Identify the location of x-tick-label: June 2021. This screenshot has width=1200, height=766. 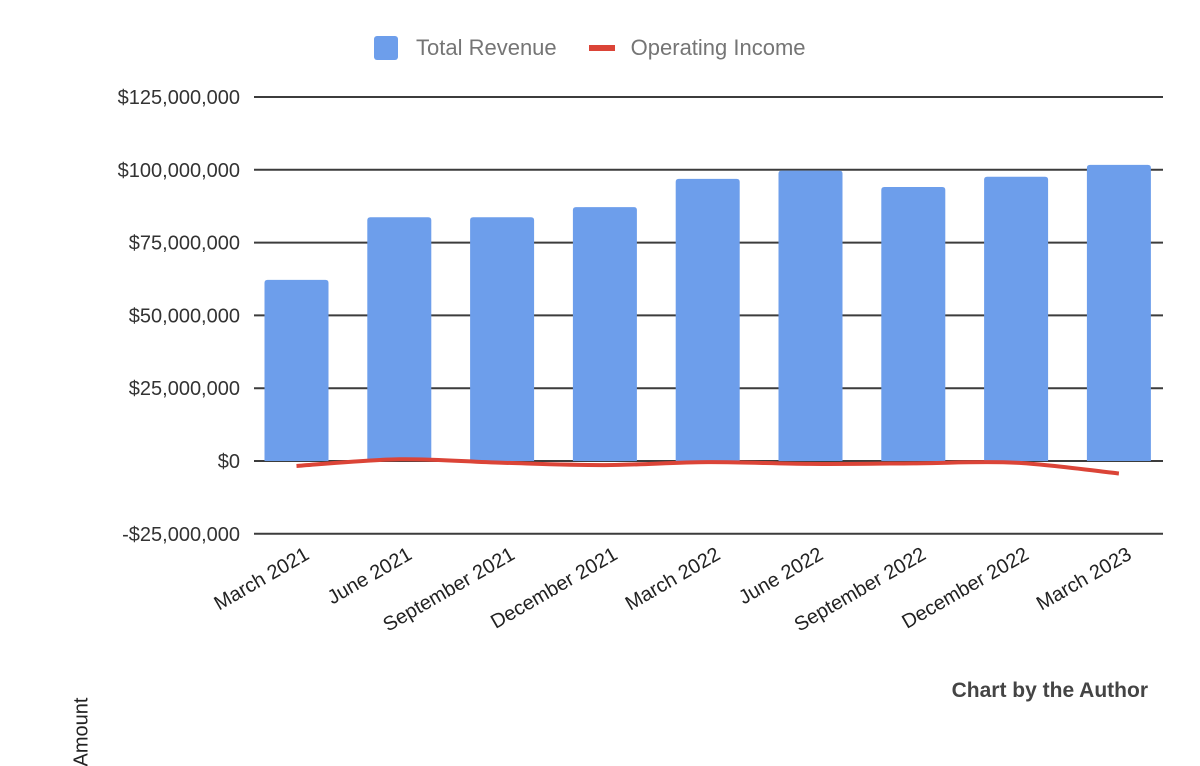
(370, 576).